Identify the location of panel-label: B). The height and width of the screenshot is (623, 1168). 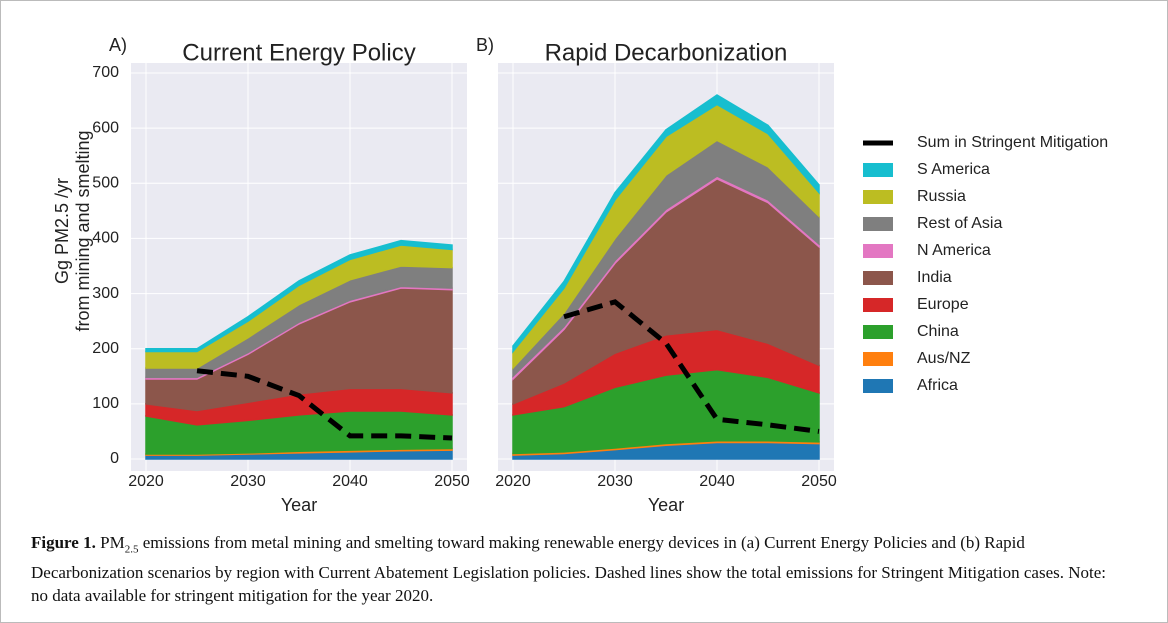
(485, 45).